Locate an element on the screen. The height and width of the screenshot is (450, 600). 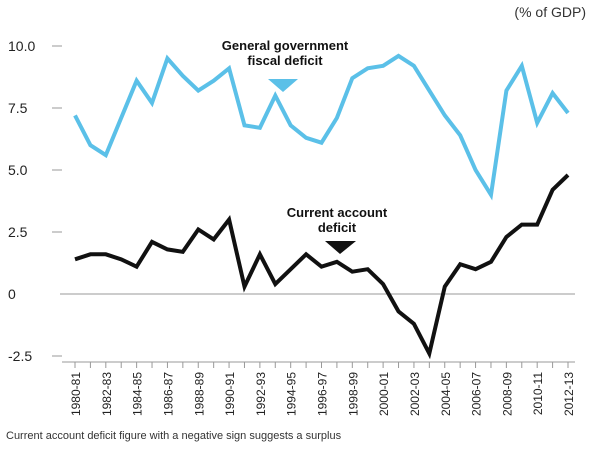
fiscal-deficit-label-line-1: General government is located at coordinates (285, 45).